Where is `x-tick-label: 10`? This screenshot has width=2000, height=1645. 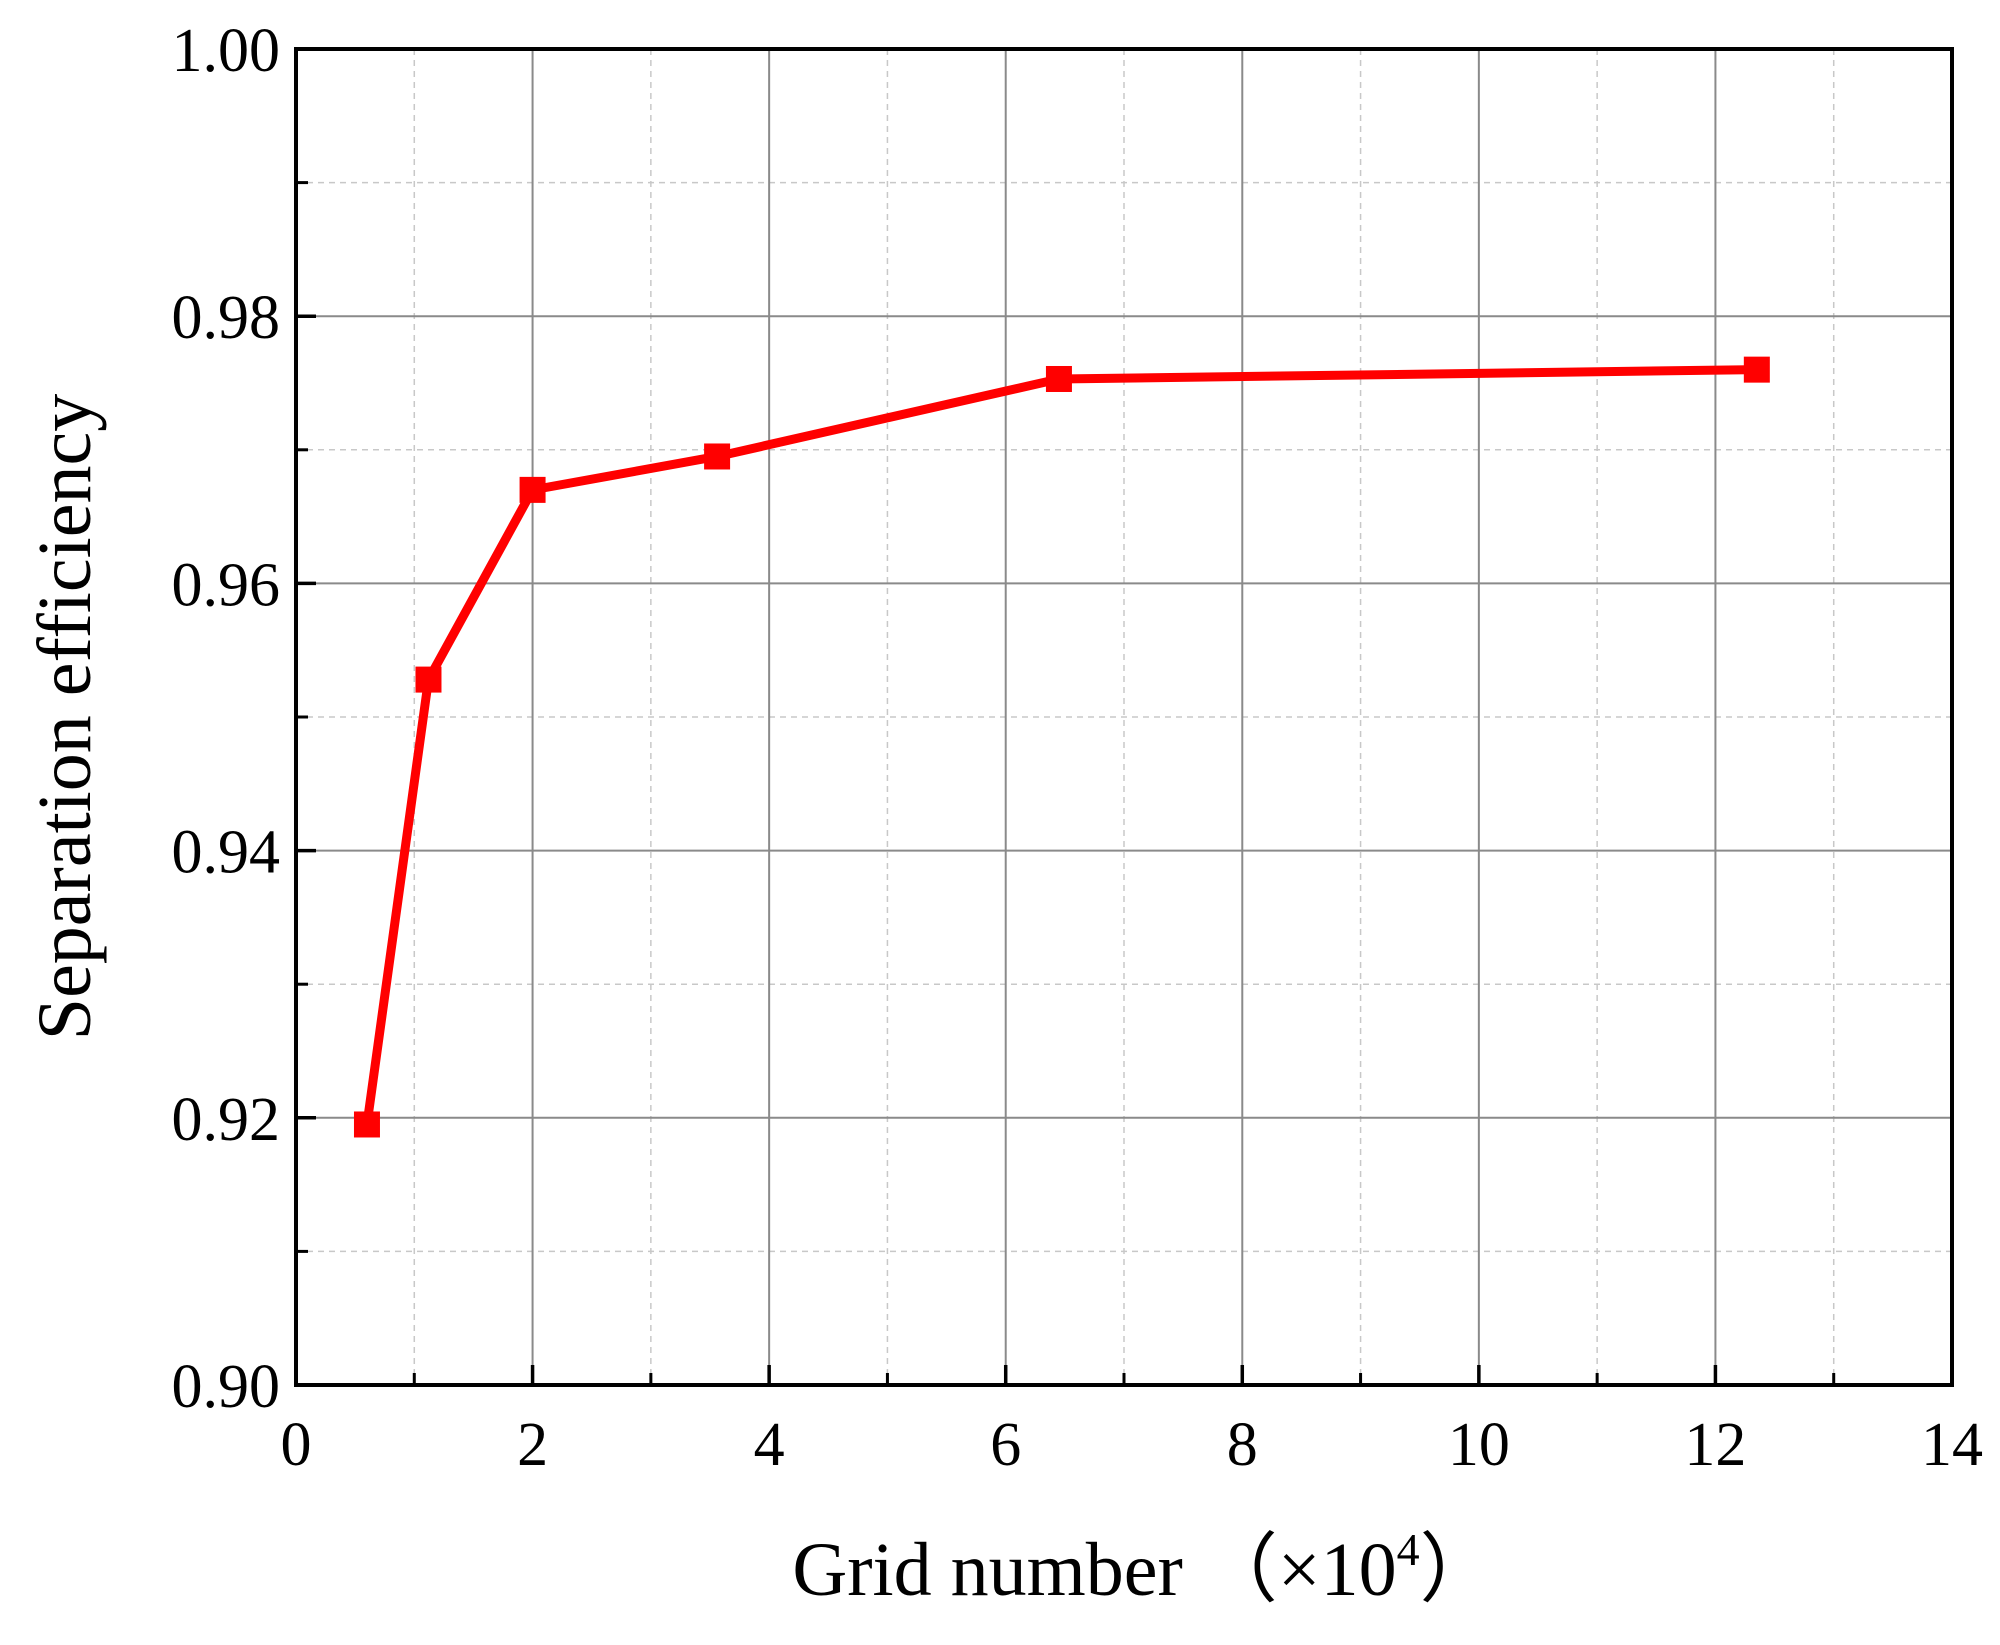
x-tick-label: 10 is located at coordinates (1479, 1445).